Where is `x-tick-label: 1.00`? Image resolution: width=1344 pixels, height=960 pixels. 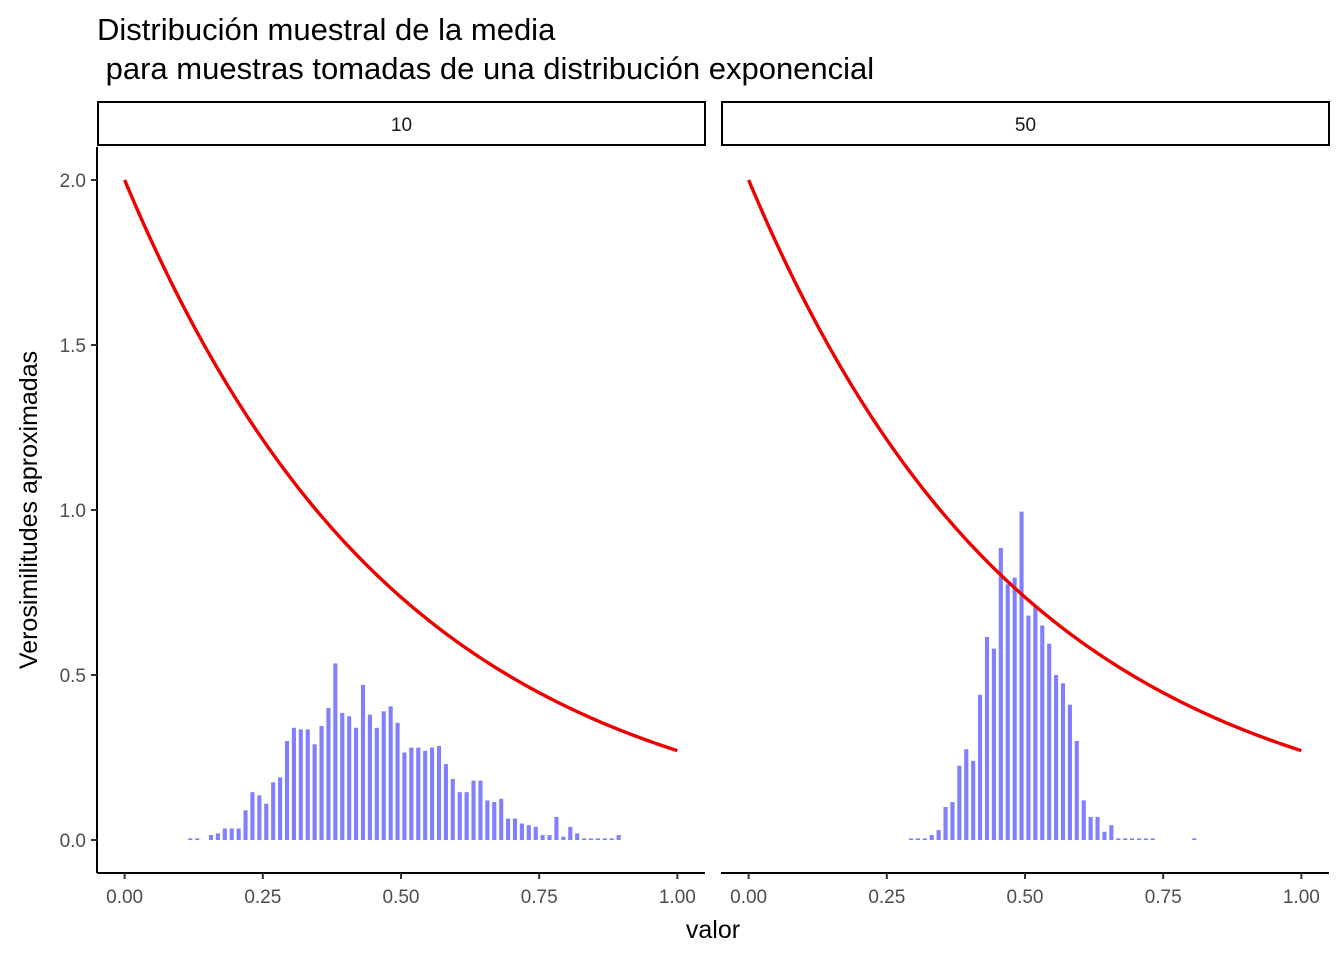 x-tick-label: 1.00 is located at coordinates (677, 897).